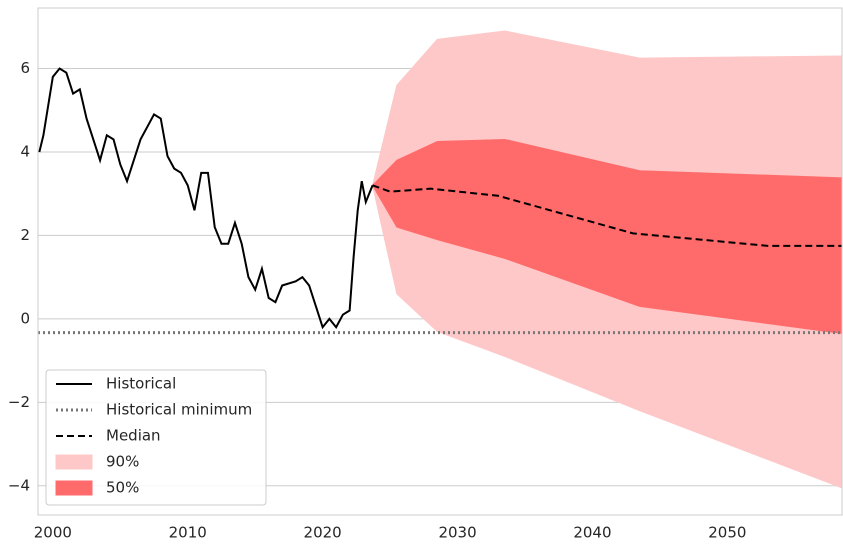 This screenshot has height=547, width=843. I want to click on y-tick-label: 6, so click(25, 68).